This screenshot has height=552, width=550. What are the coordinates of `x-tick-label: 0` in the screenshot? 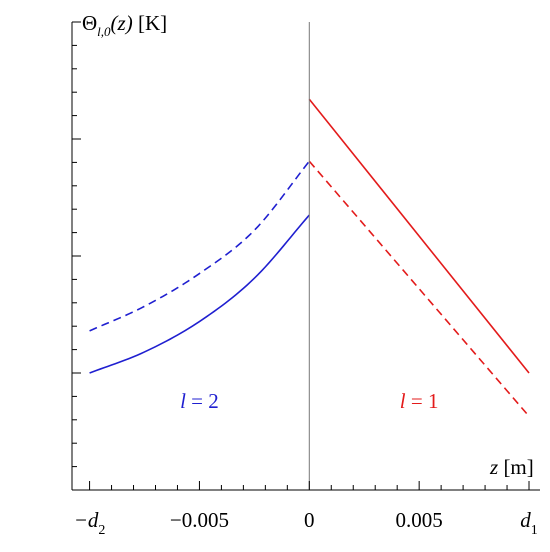 It's located at (309, 520).